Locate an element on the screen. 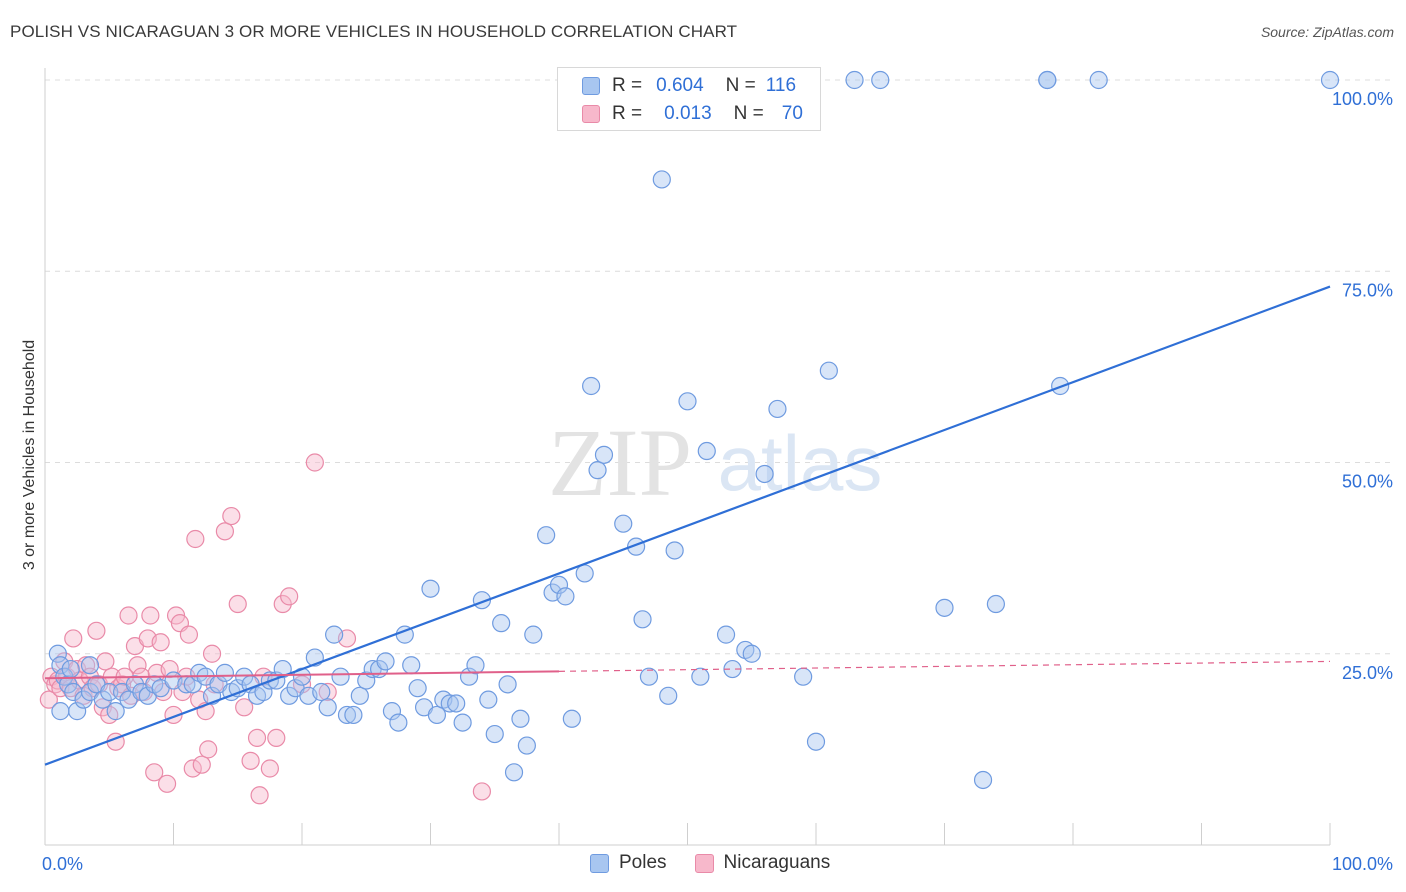 The height and width of the screenshot is (892, 1406). nicaraguans-n-value: 70 is located at coordinates (792, 113).